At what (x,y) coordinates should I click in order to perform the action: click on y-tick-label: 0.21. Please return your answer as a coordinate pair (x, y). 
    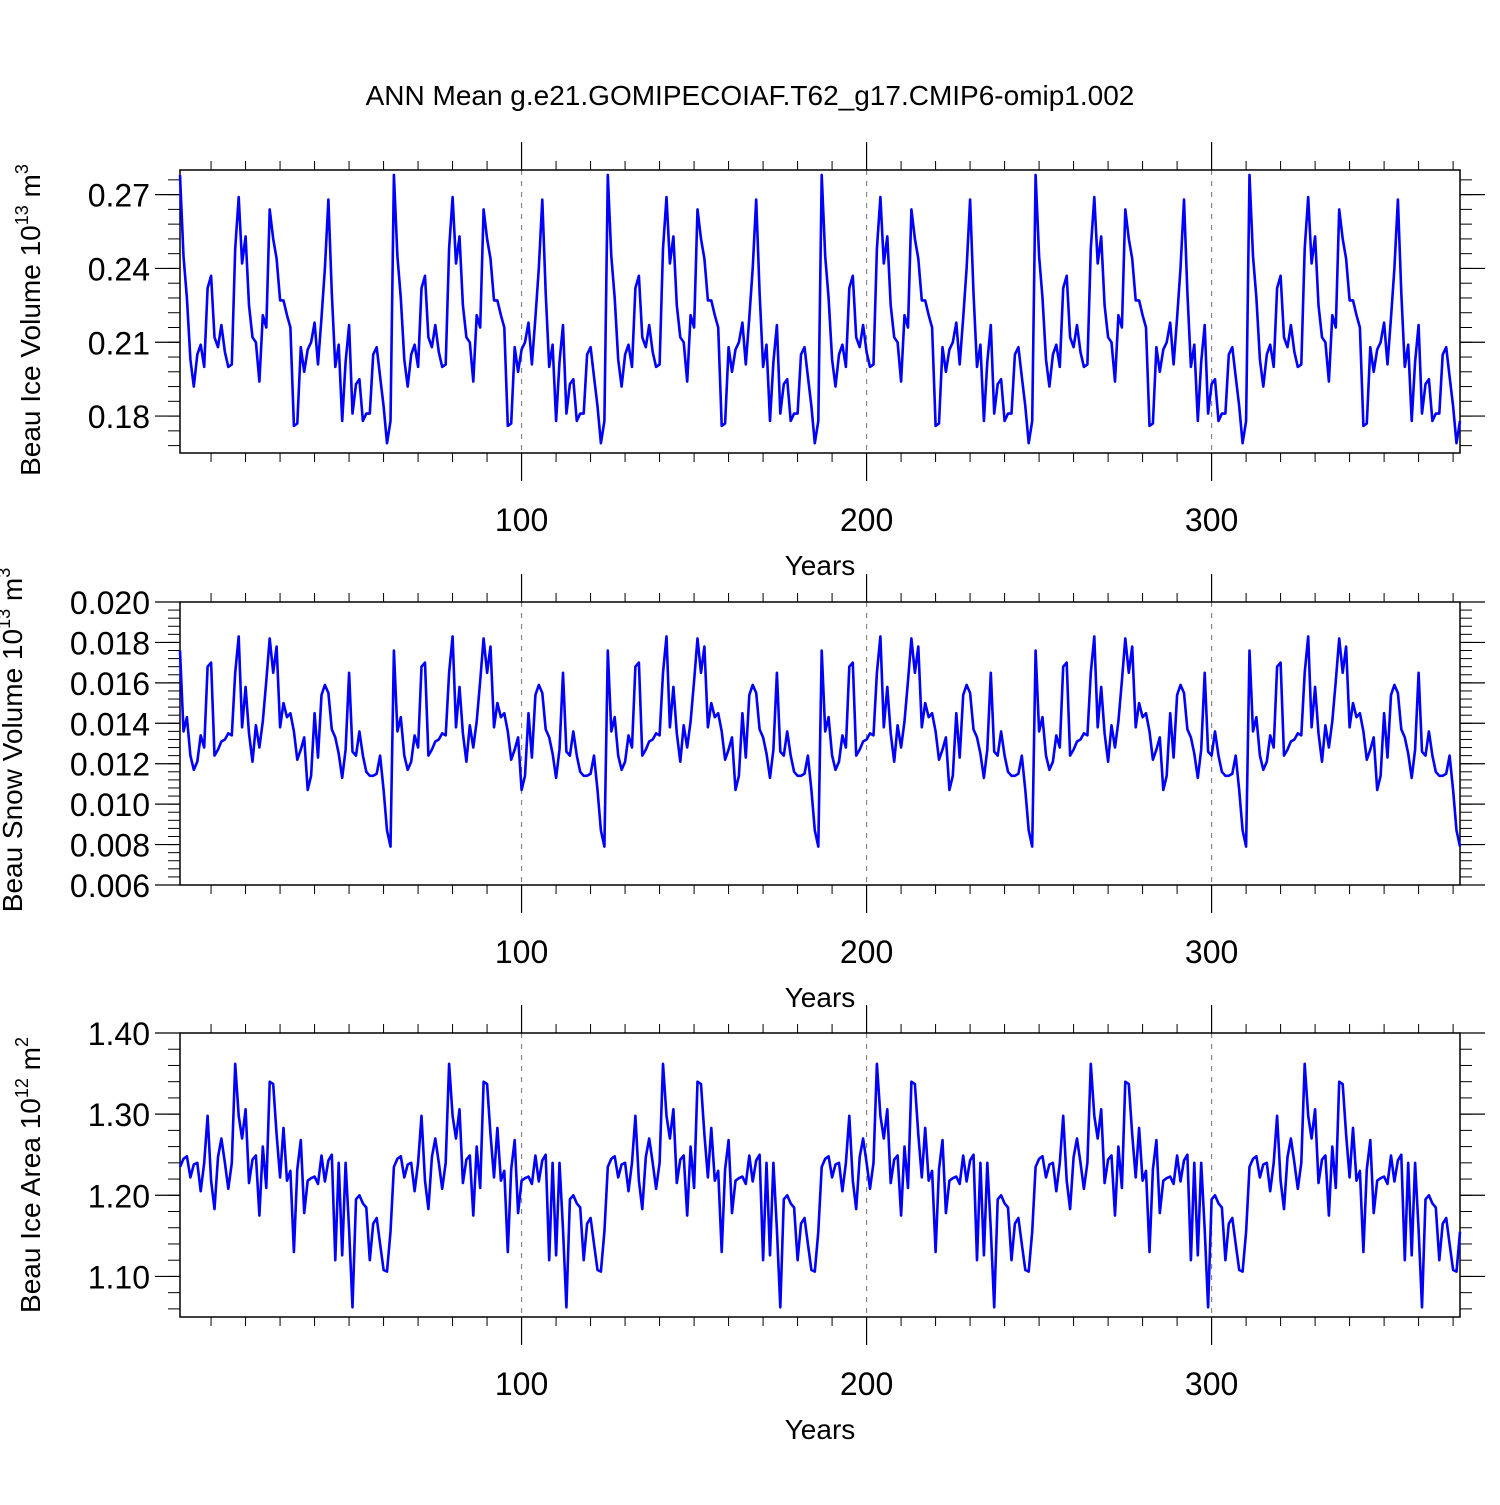
    Looking at the image, I should click on (119, 343).